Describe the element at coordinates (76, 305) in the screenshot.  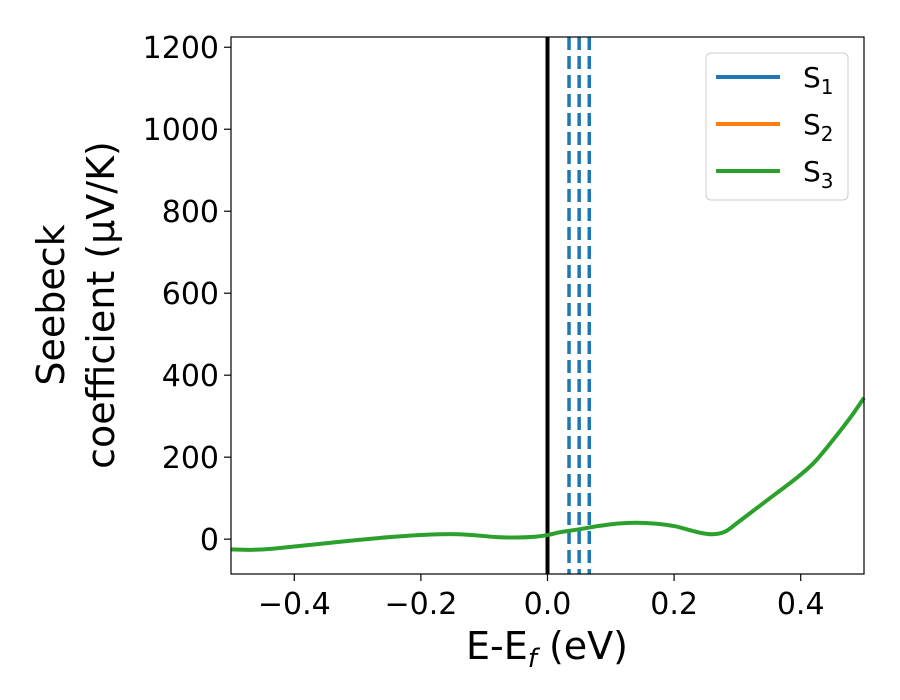
I see `y-axis-label: Seebeck coefficient (μV/K)` at that location.